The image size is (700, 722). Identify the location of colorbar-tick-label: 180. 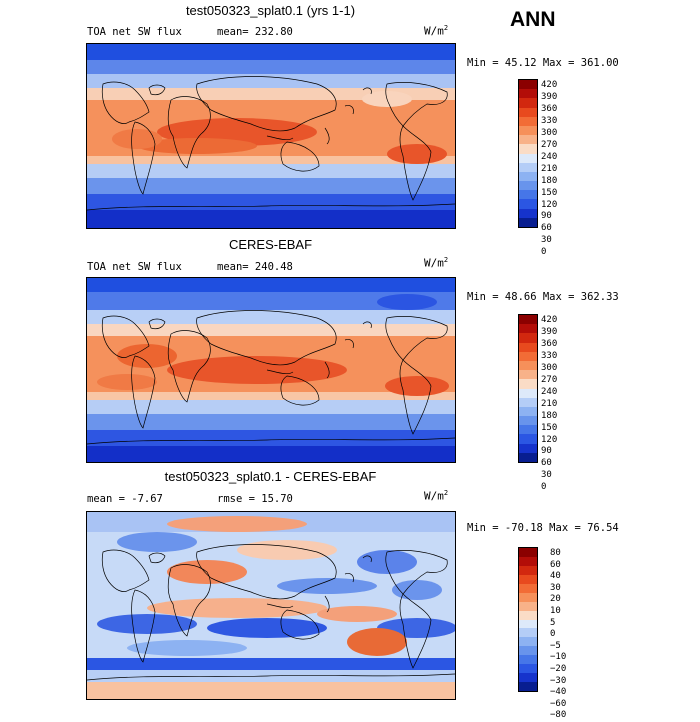
(549, 415).